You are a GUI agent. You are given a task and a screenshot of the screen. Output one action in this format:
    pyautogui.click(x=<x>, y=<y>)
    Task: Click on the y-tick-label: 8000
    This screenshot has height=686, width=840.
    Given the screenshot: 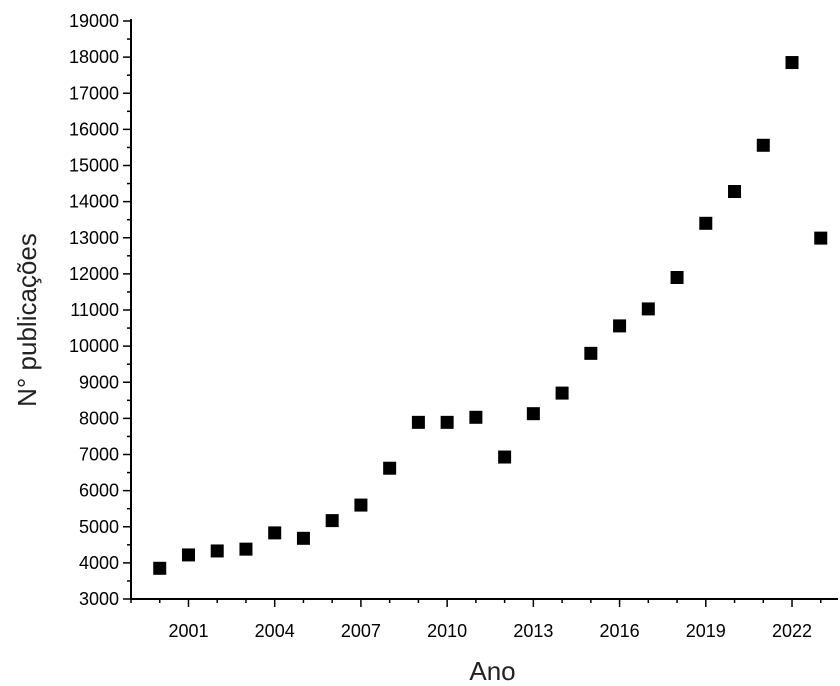 What is the action you would take?
    pyautogui.click(x=99, y=418)
    